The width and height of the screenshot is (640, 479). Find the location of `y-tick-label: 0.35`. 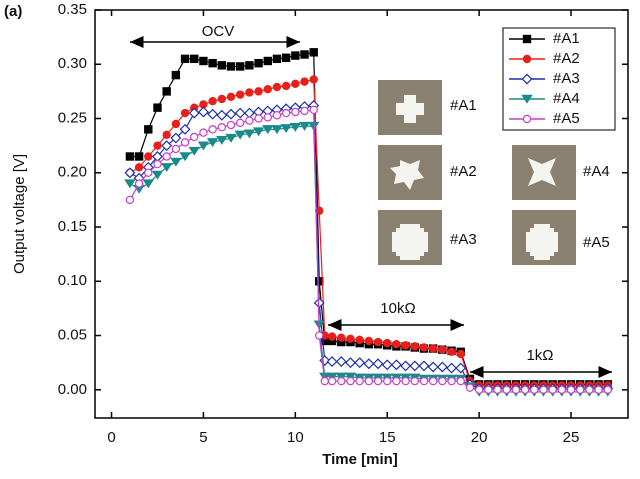

y-tick-label: 0.35 is located at coordinates (72, 9).